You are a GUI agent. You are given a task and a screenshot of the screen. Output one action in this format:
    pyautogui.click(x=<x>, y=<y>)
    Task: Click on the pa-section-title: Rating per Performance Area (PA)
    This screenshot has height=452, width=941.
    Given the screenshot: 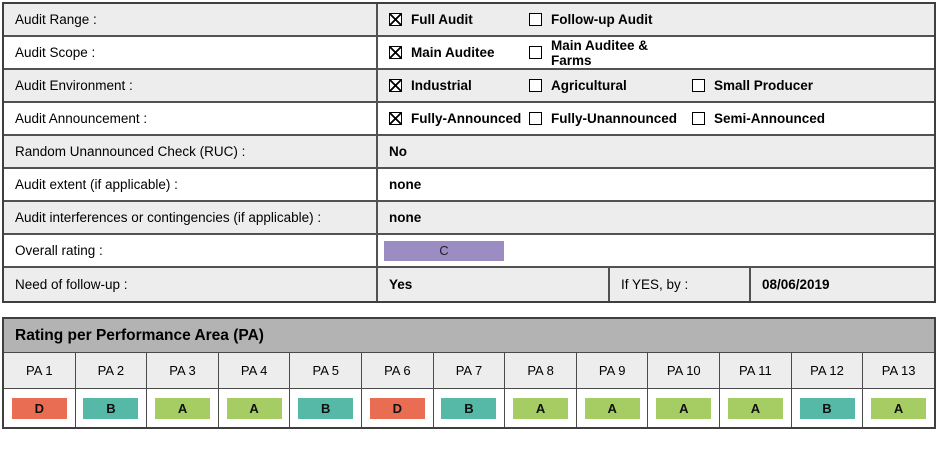 What is the action you would take?
    pyautogui.click(x=469, y=336)
    